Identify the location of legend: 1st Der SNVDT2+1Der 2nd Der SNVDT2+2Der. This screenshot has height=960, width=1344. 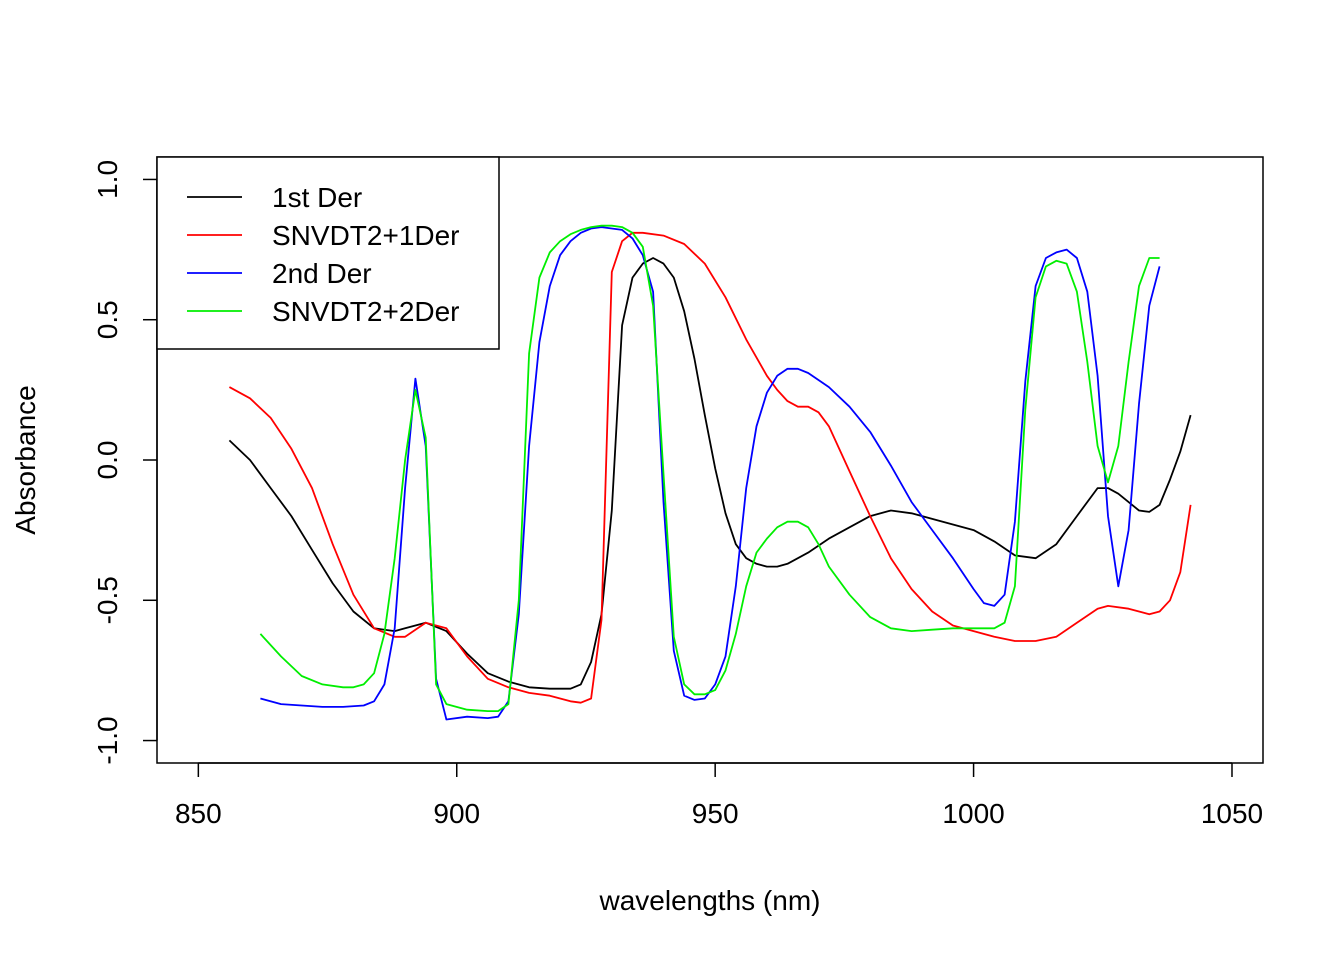
(328, 253).